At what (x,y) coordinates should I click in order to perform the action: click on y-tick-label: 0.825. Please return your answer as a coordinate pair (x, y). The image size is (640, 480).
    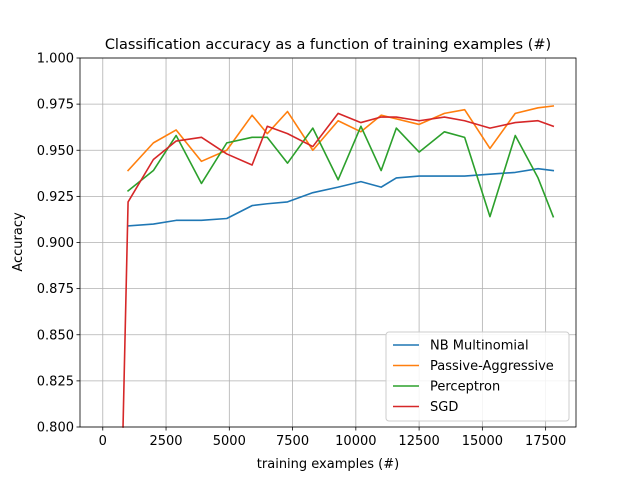
    Looking at the image, I should click on (55, 381).